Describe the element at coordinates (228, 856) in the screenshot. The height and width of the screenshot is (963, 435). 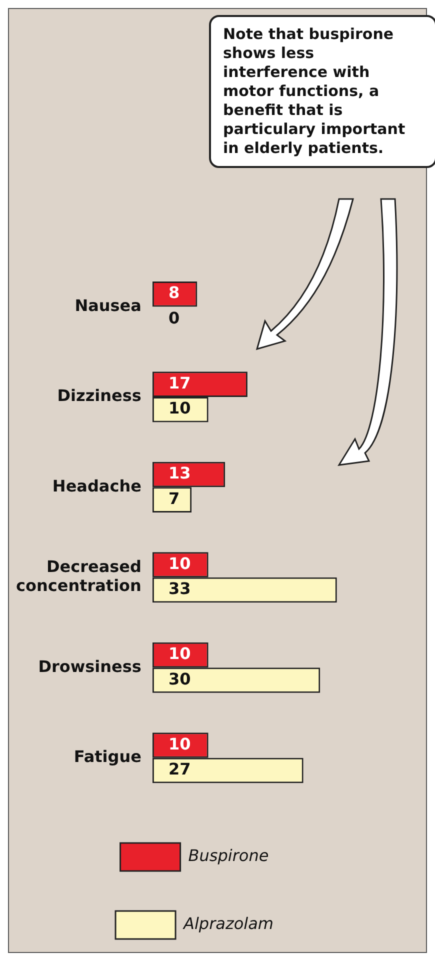
I see `legend-label: Buspirone` at that location.